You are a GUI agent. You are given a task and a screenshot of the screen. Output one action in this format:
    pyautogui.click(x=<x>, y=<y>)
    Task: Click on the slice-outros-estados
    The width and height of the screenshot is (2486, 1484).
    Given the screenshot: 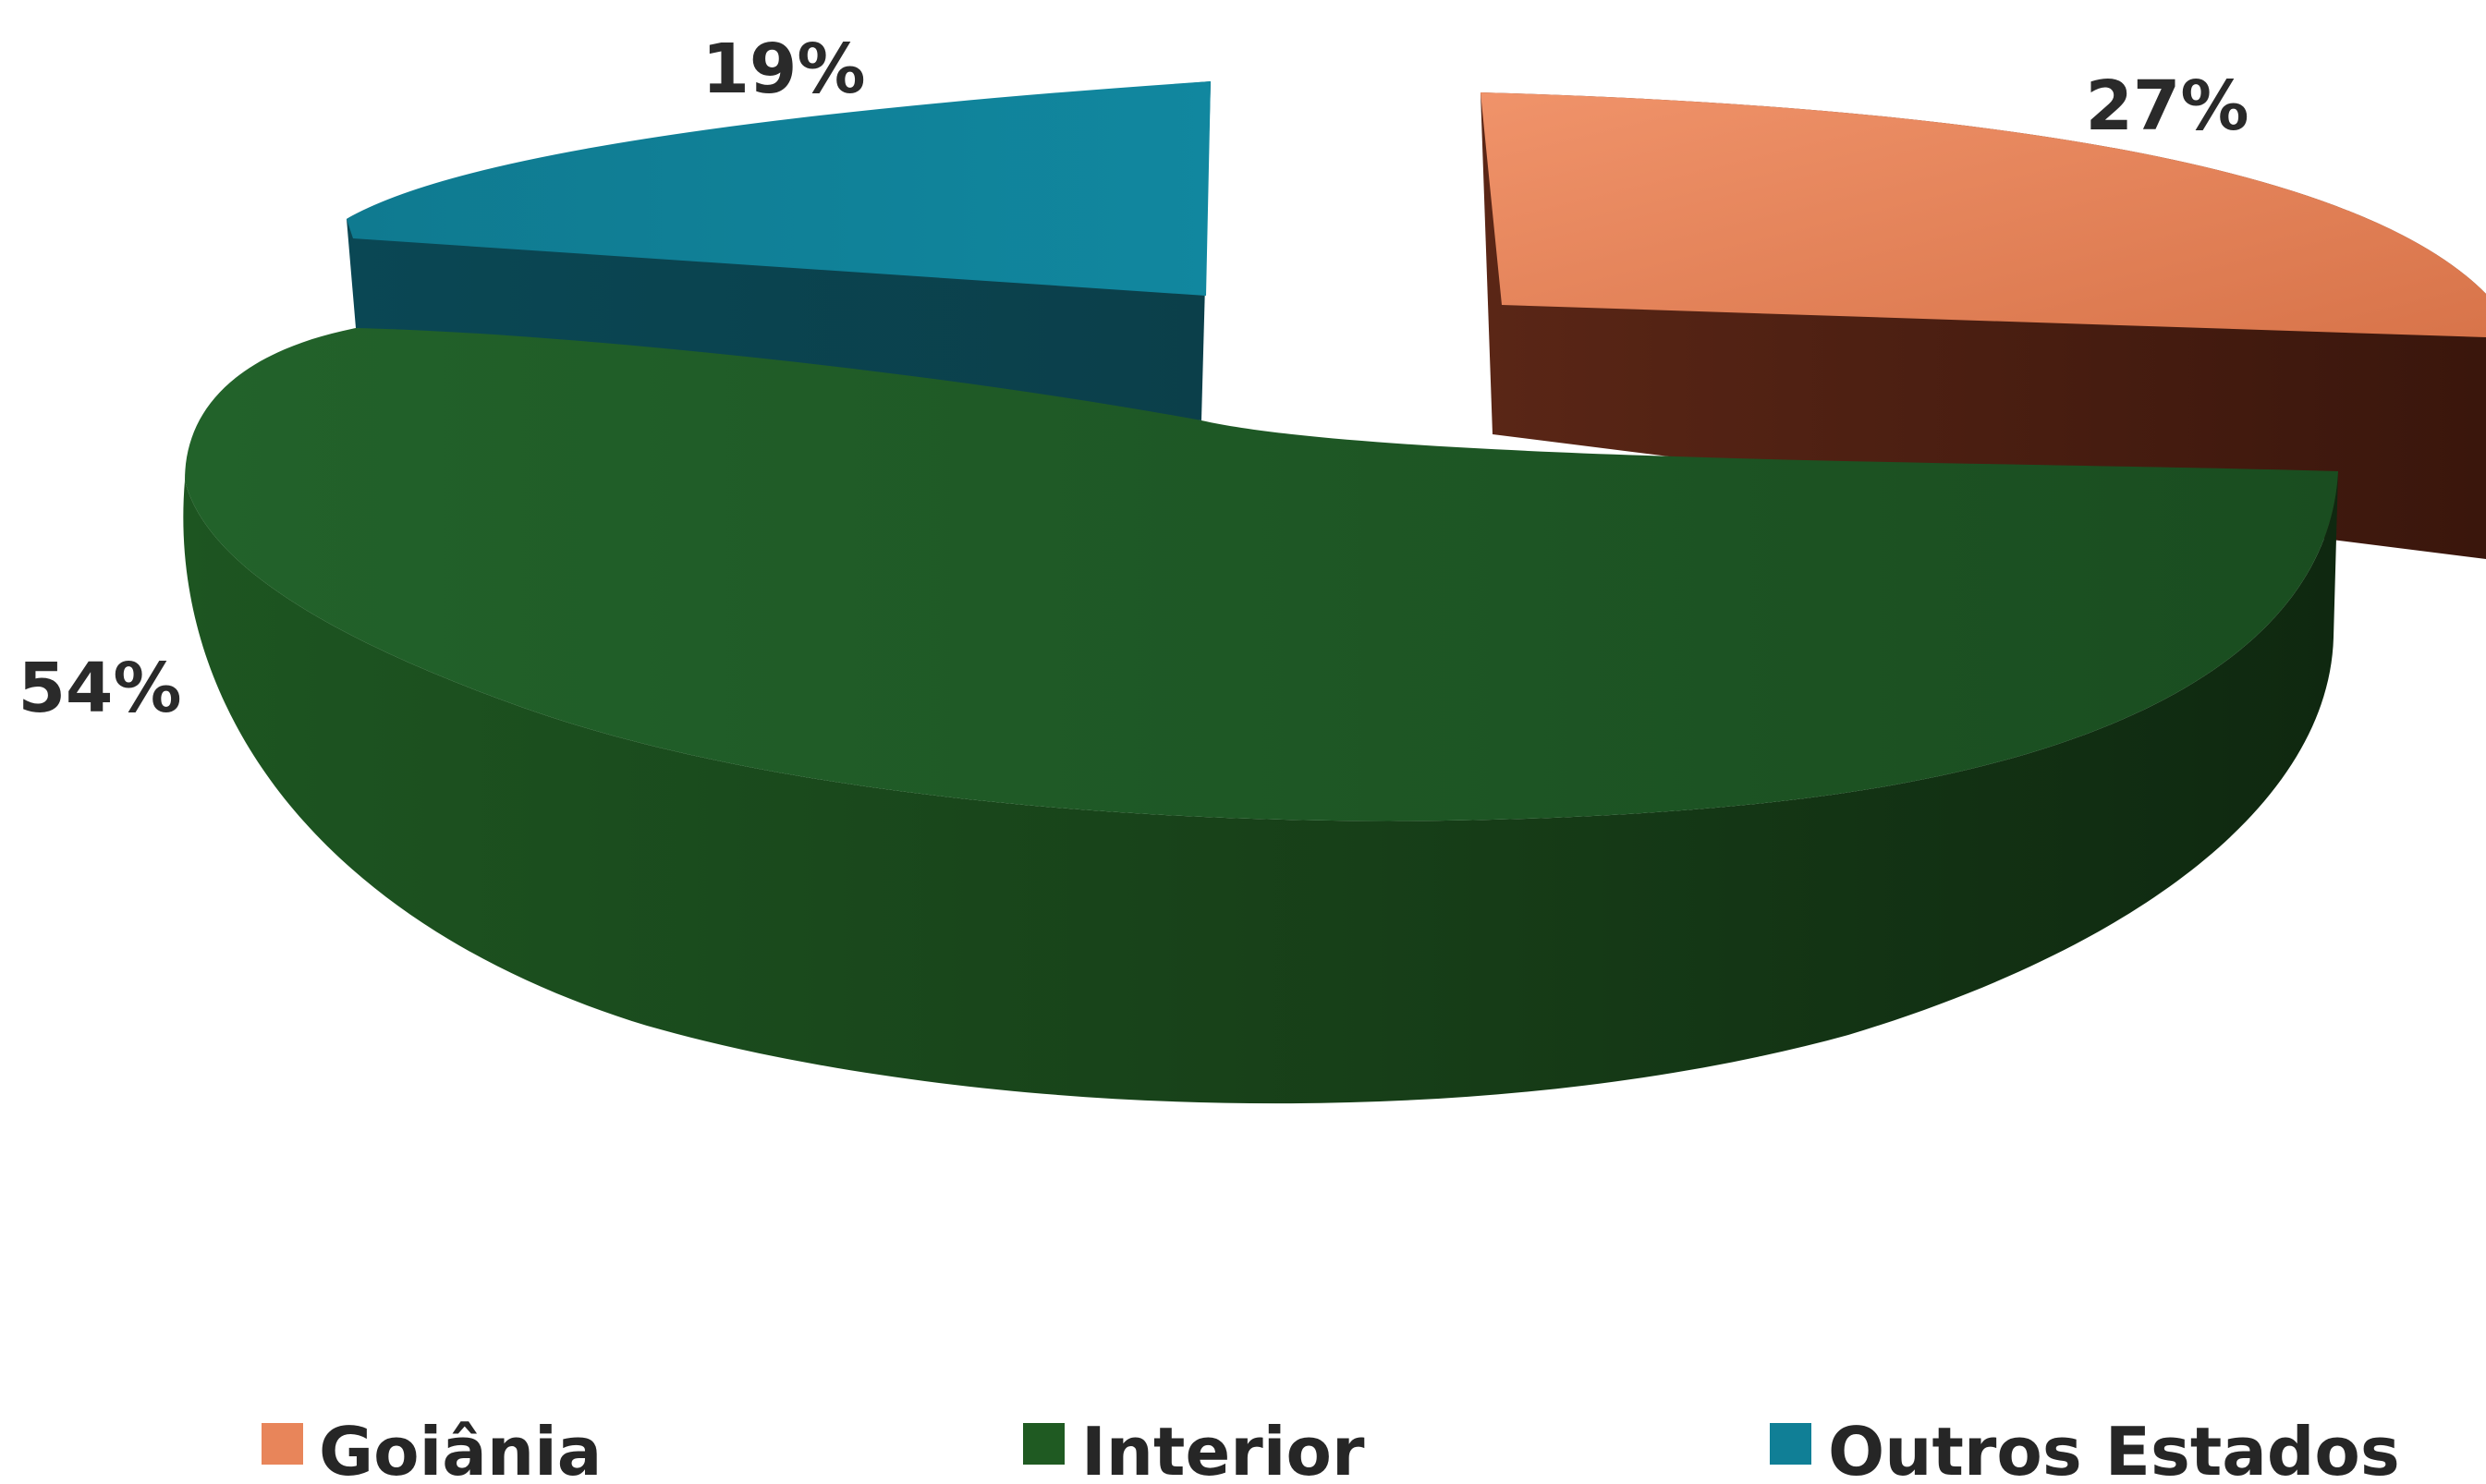 What is the action you would take?
    pyautogui.click(x=779, y=250)
    